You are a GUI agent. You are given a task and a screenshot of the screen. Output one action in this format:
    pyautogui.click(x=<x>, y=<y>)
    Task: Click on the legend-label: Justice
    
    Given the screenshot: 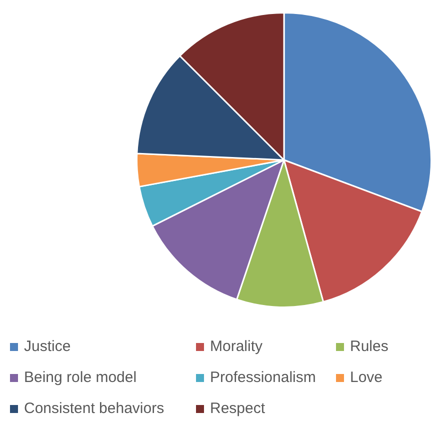 What is the action you would take?
    pyautogui.click(x=47, y=346)
    